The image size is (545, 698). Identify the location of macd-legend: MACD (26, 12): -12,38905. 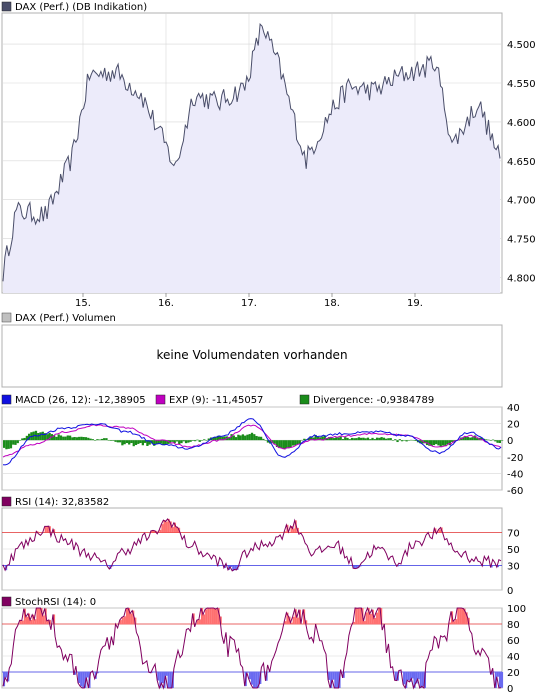
(80, 400).